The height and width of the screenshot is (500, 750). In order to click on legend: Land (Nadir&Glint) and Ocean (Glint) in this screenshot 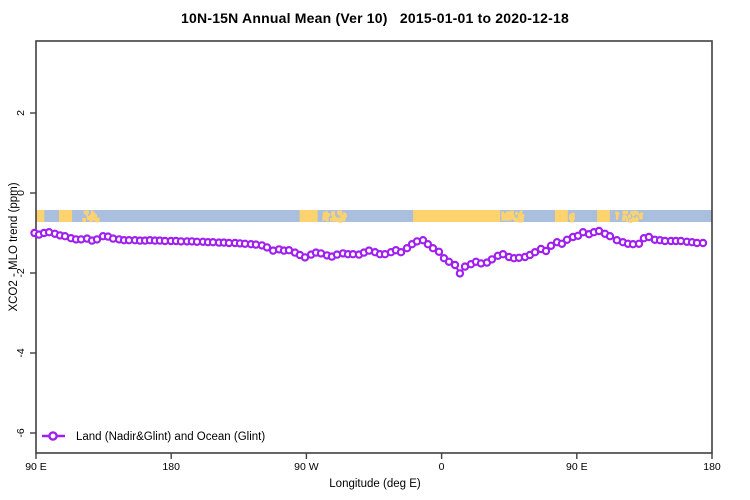, I will do `click(153, 437)`.